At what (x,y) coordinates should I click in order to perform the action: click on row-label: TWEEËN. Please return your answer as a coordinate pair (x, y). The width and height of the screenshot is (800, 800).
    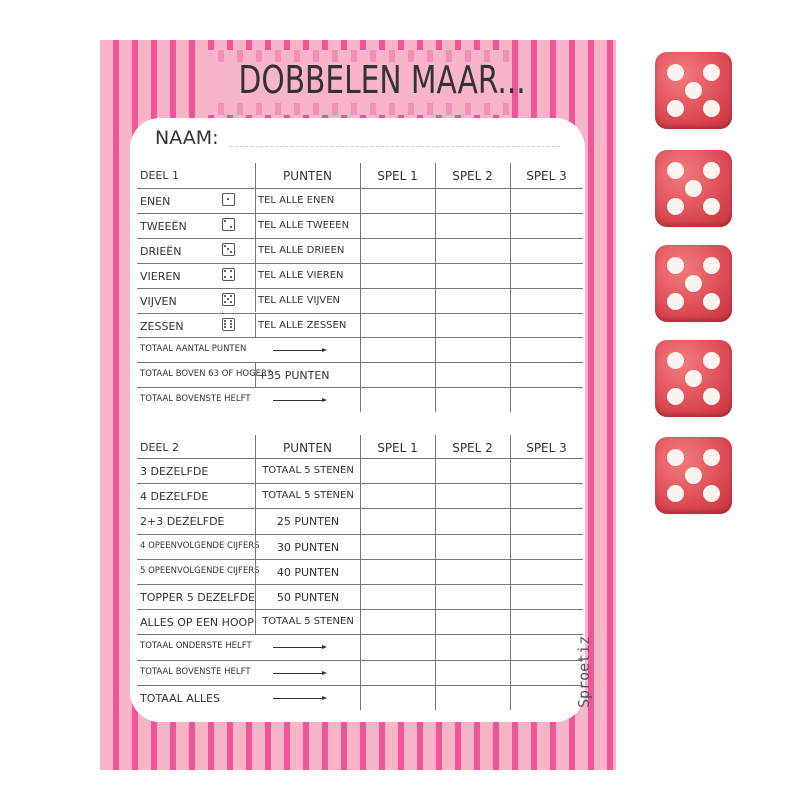
    Looking at the image, I should click on (163, 226).